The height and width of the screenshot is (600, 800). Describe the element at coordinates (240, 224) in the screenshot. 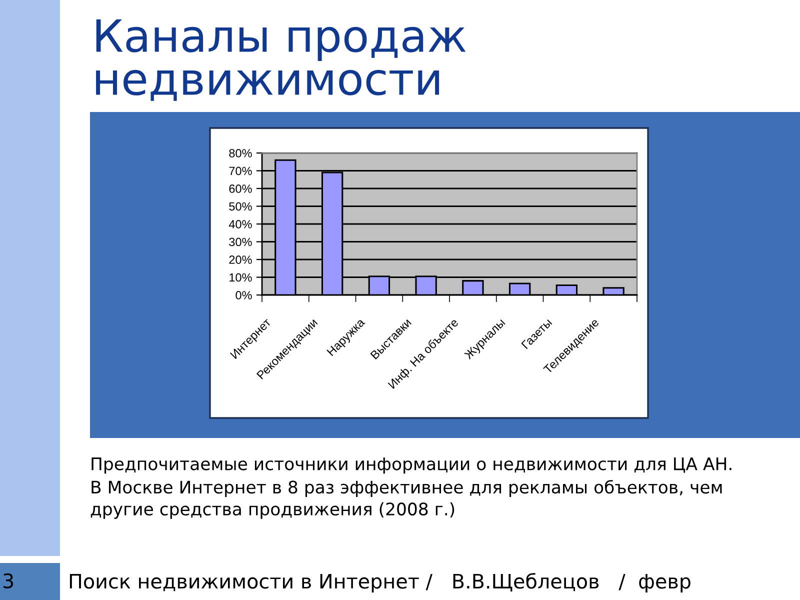

I see `y-tick-label: 40%` at that location.